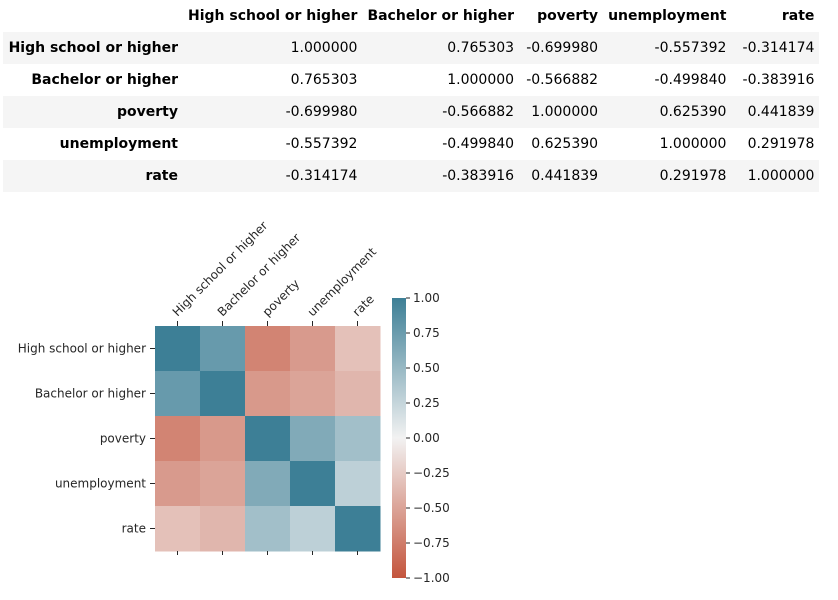 This screenshot has height=600, width=838. I want to click on heatmap-cells, so click(268, 439).